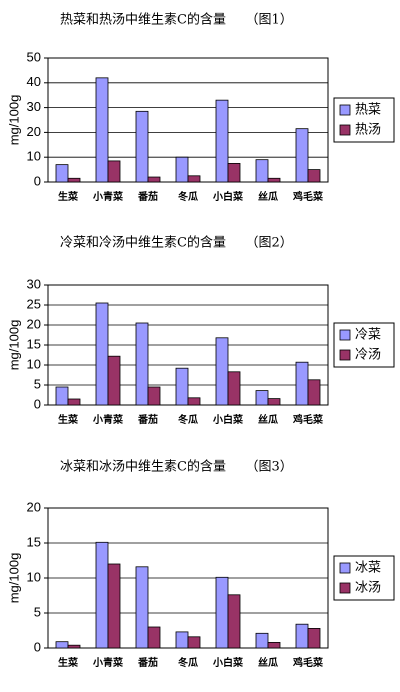  I want to click on legend-label: 热菜, so click(368, 110).